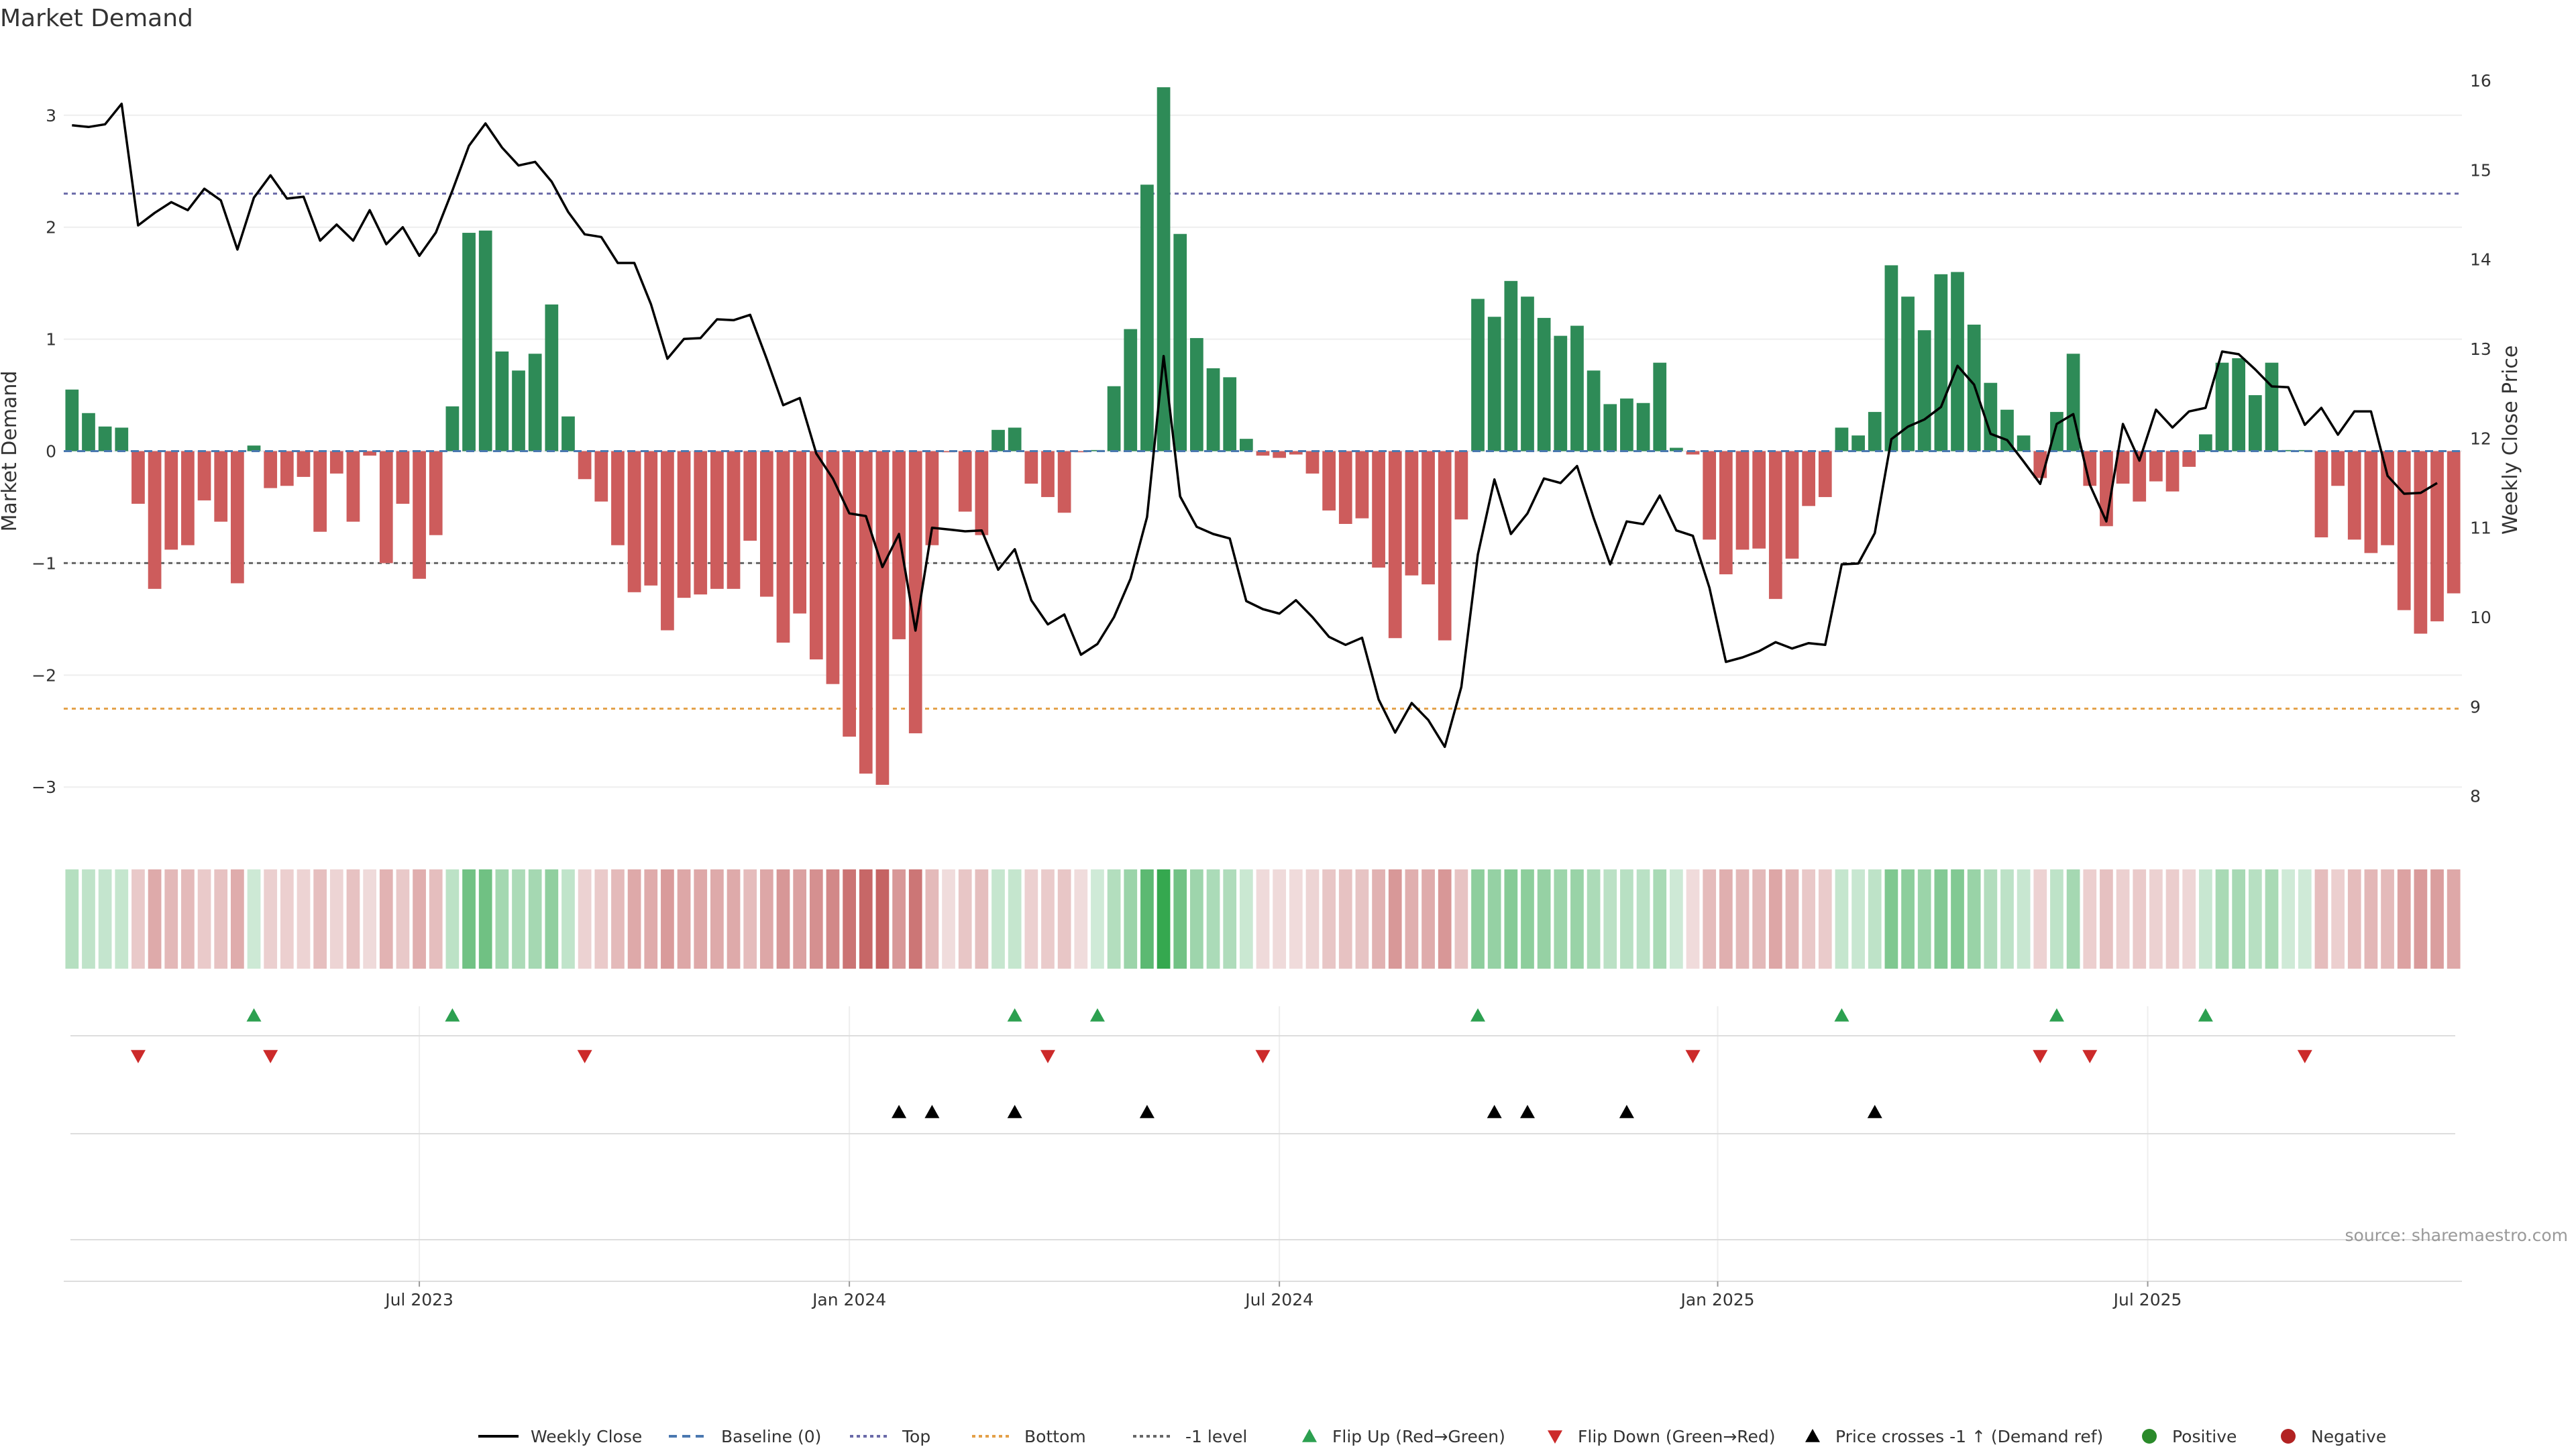  I want to click on y-left-tick-label: 1, so click(51, 340).